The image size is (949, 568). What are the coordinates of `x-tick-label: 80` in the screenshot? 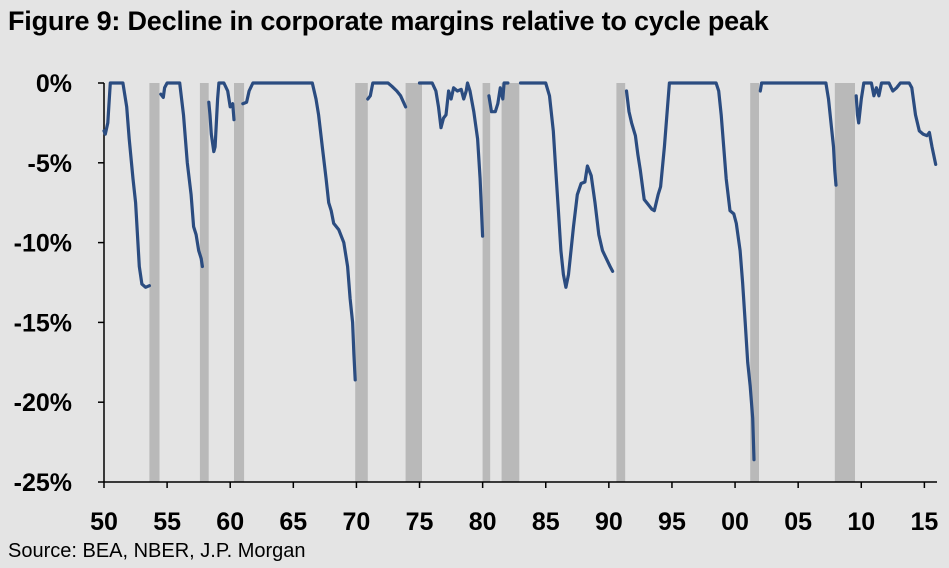 It's located at (483, 522).